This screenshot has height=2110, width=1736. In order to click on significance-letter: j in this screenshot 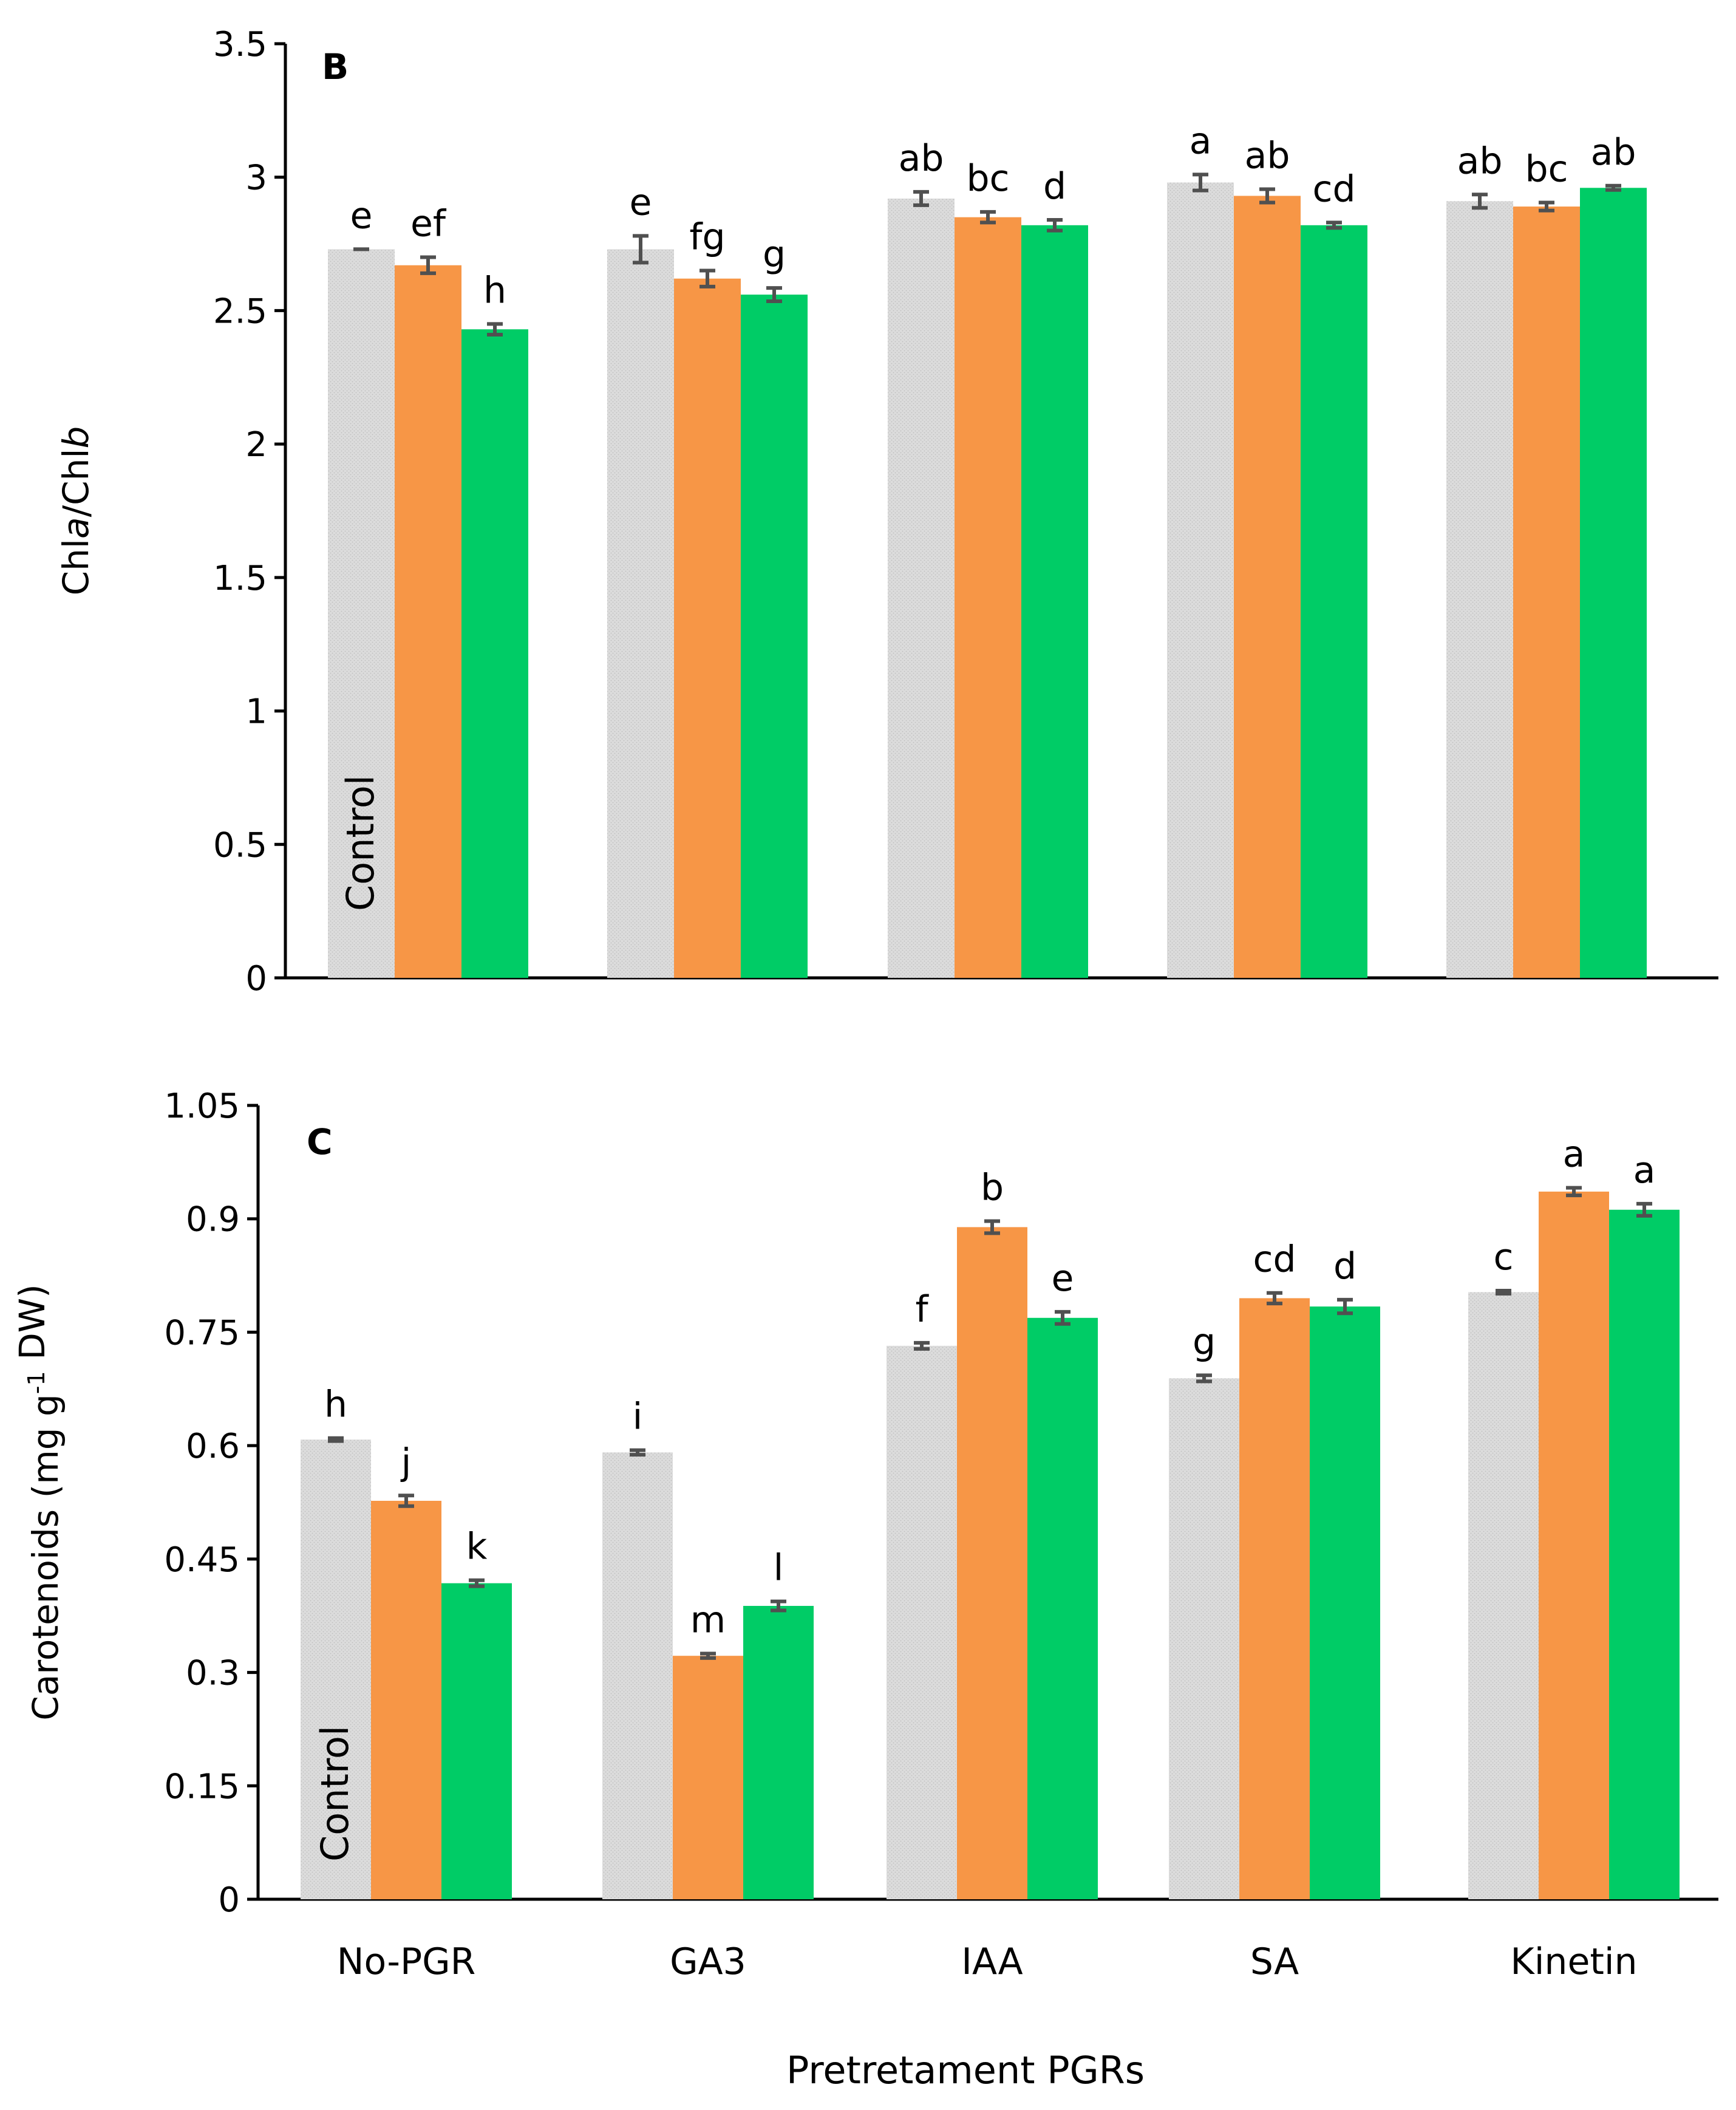, I will do `click(406, 1462)`.